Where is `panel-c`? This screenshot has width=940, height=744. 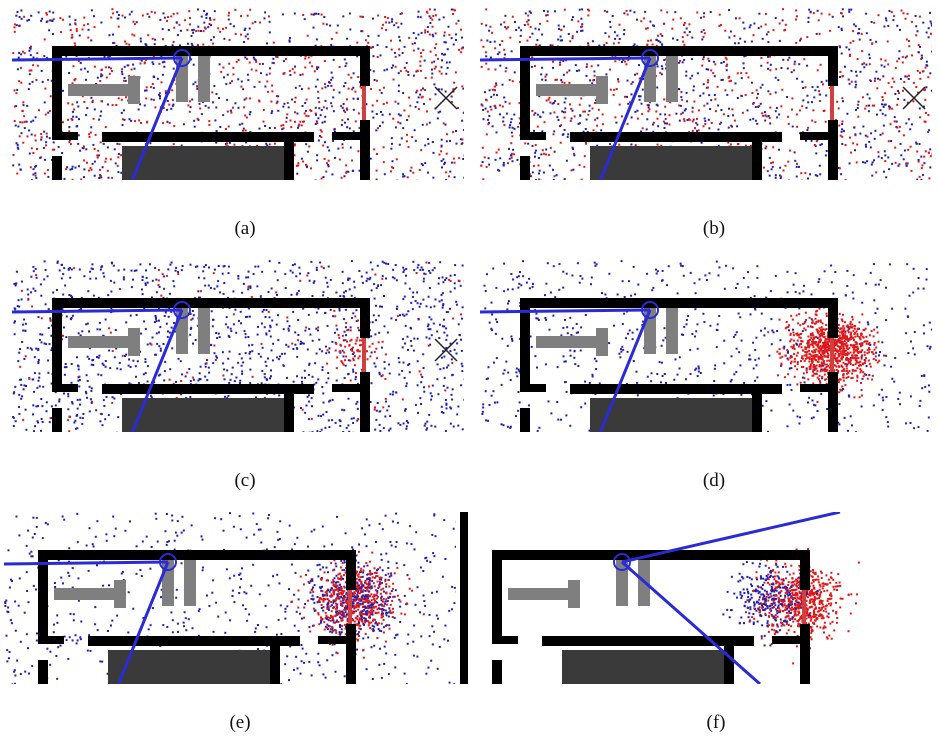 panel-c is located at coordinates (238, 346).